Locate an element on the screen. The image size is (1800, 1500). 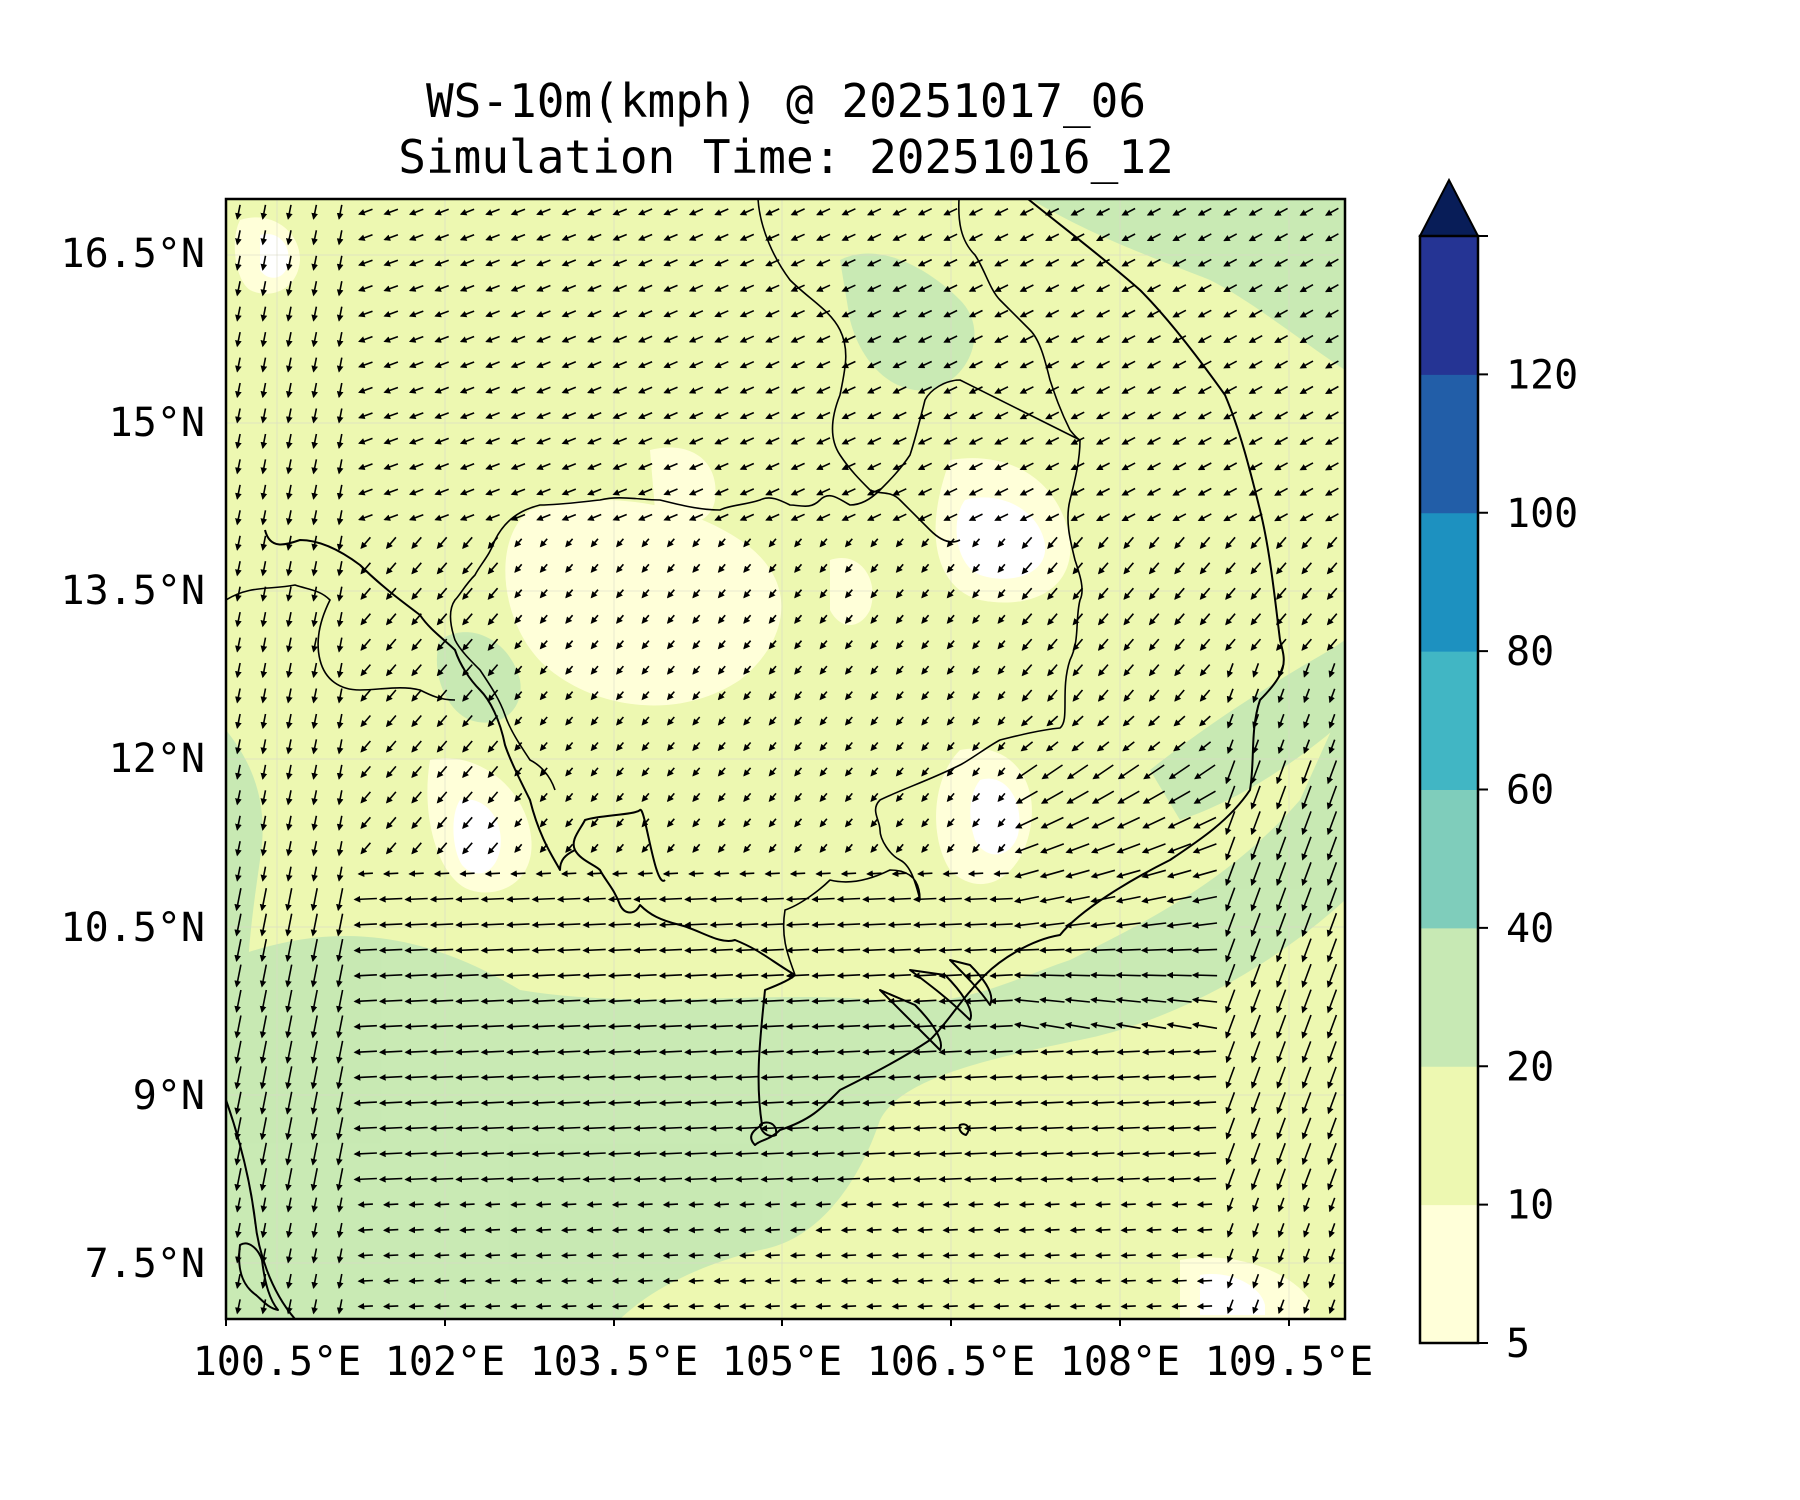
x-tick-label: 102°E is located at coordinates (445, 1362).